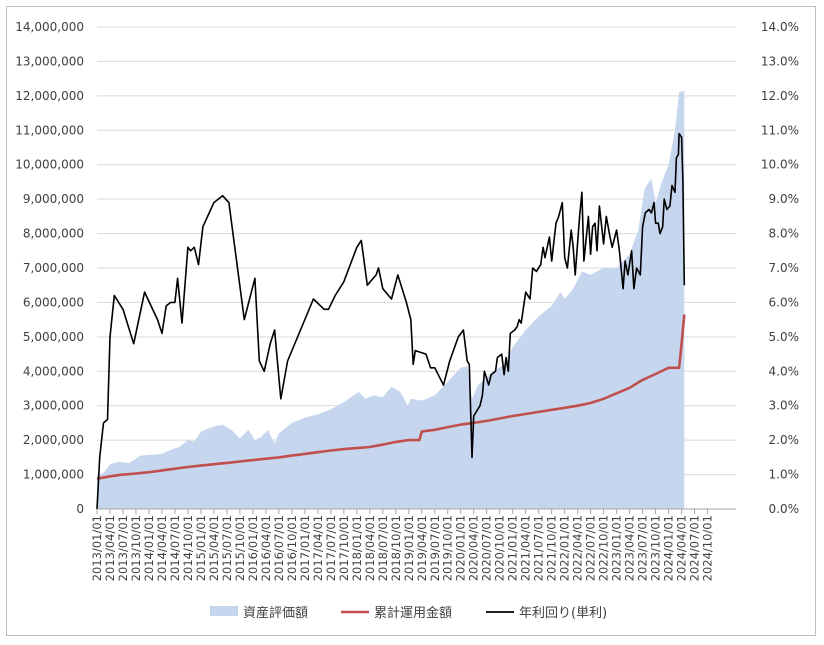  Describe the element at coordinates (49, 130) in the screenshot. I see `left-axis-tick-label: 11,000,000` at that location.